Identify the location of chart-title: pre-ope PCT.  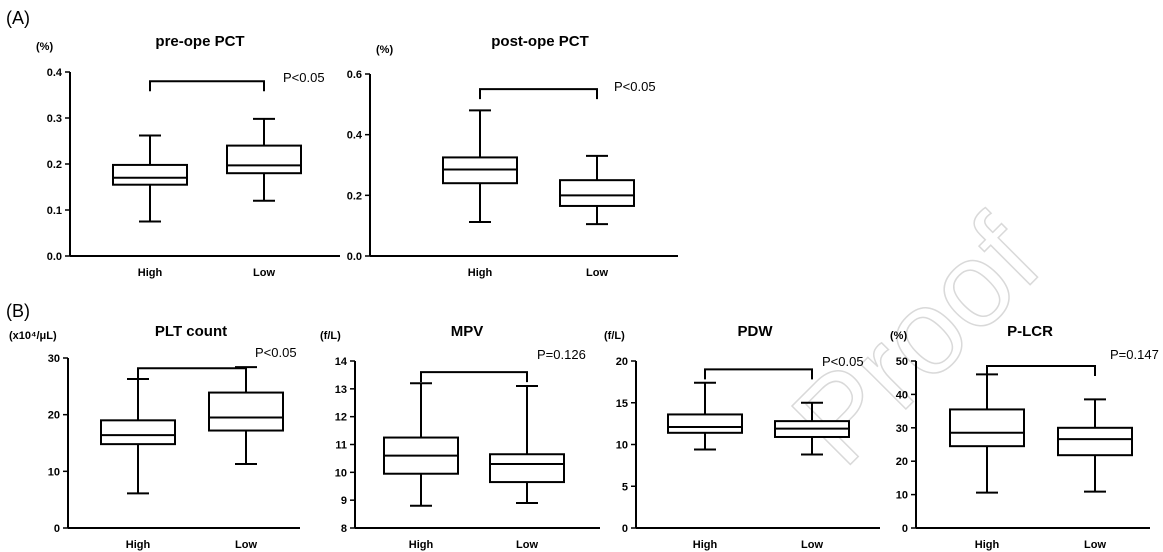
(199, 41).